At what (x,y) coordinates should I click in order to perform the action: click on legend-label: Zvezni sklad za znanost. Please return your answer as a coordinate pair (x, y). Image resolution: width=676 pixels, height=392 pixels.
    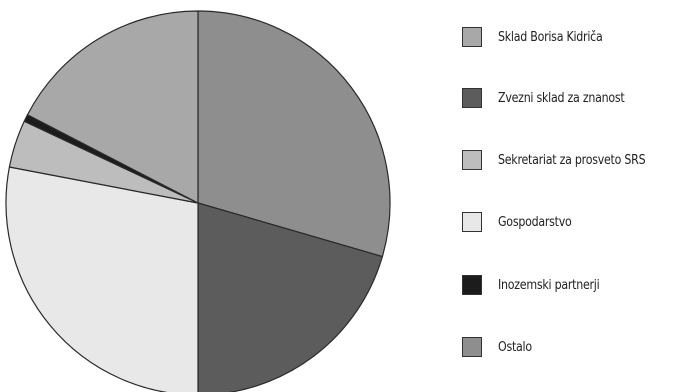
    Looking at the image, I should click on (561, 98).